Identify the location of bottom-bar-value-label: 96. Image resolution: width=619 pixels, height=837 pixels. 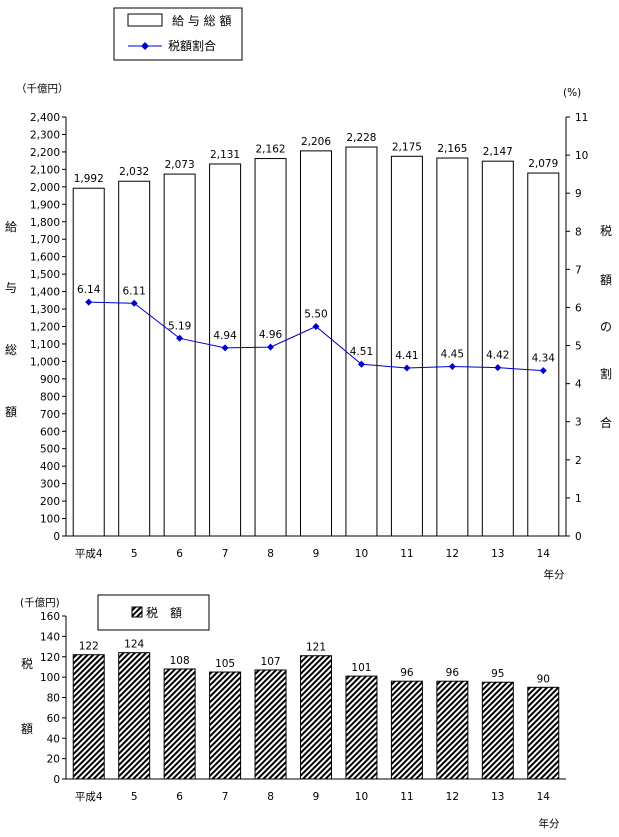
(407, 673).